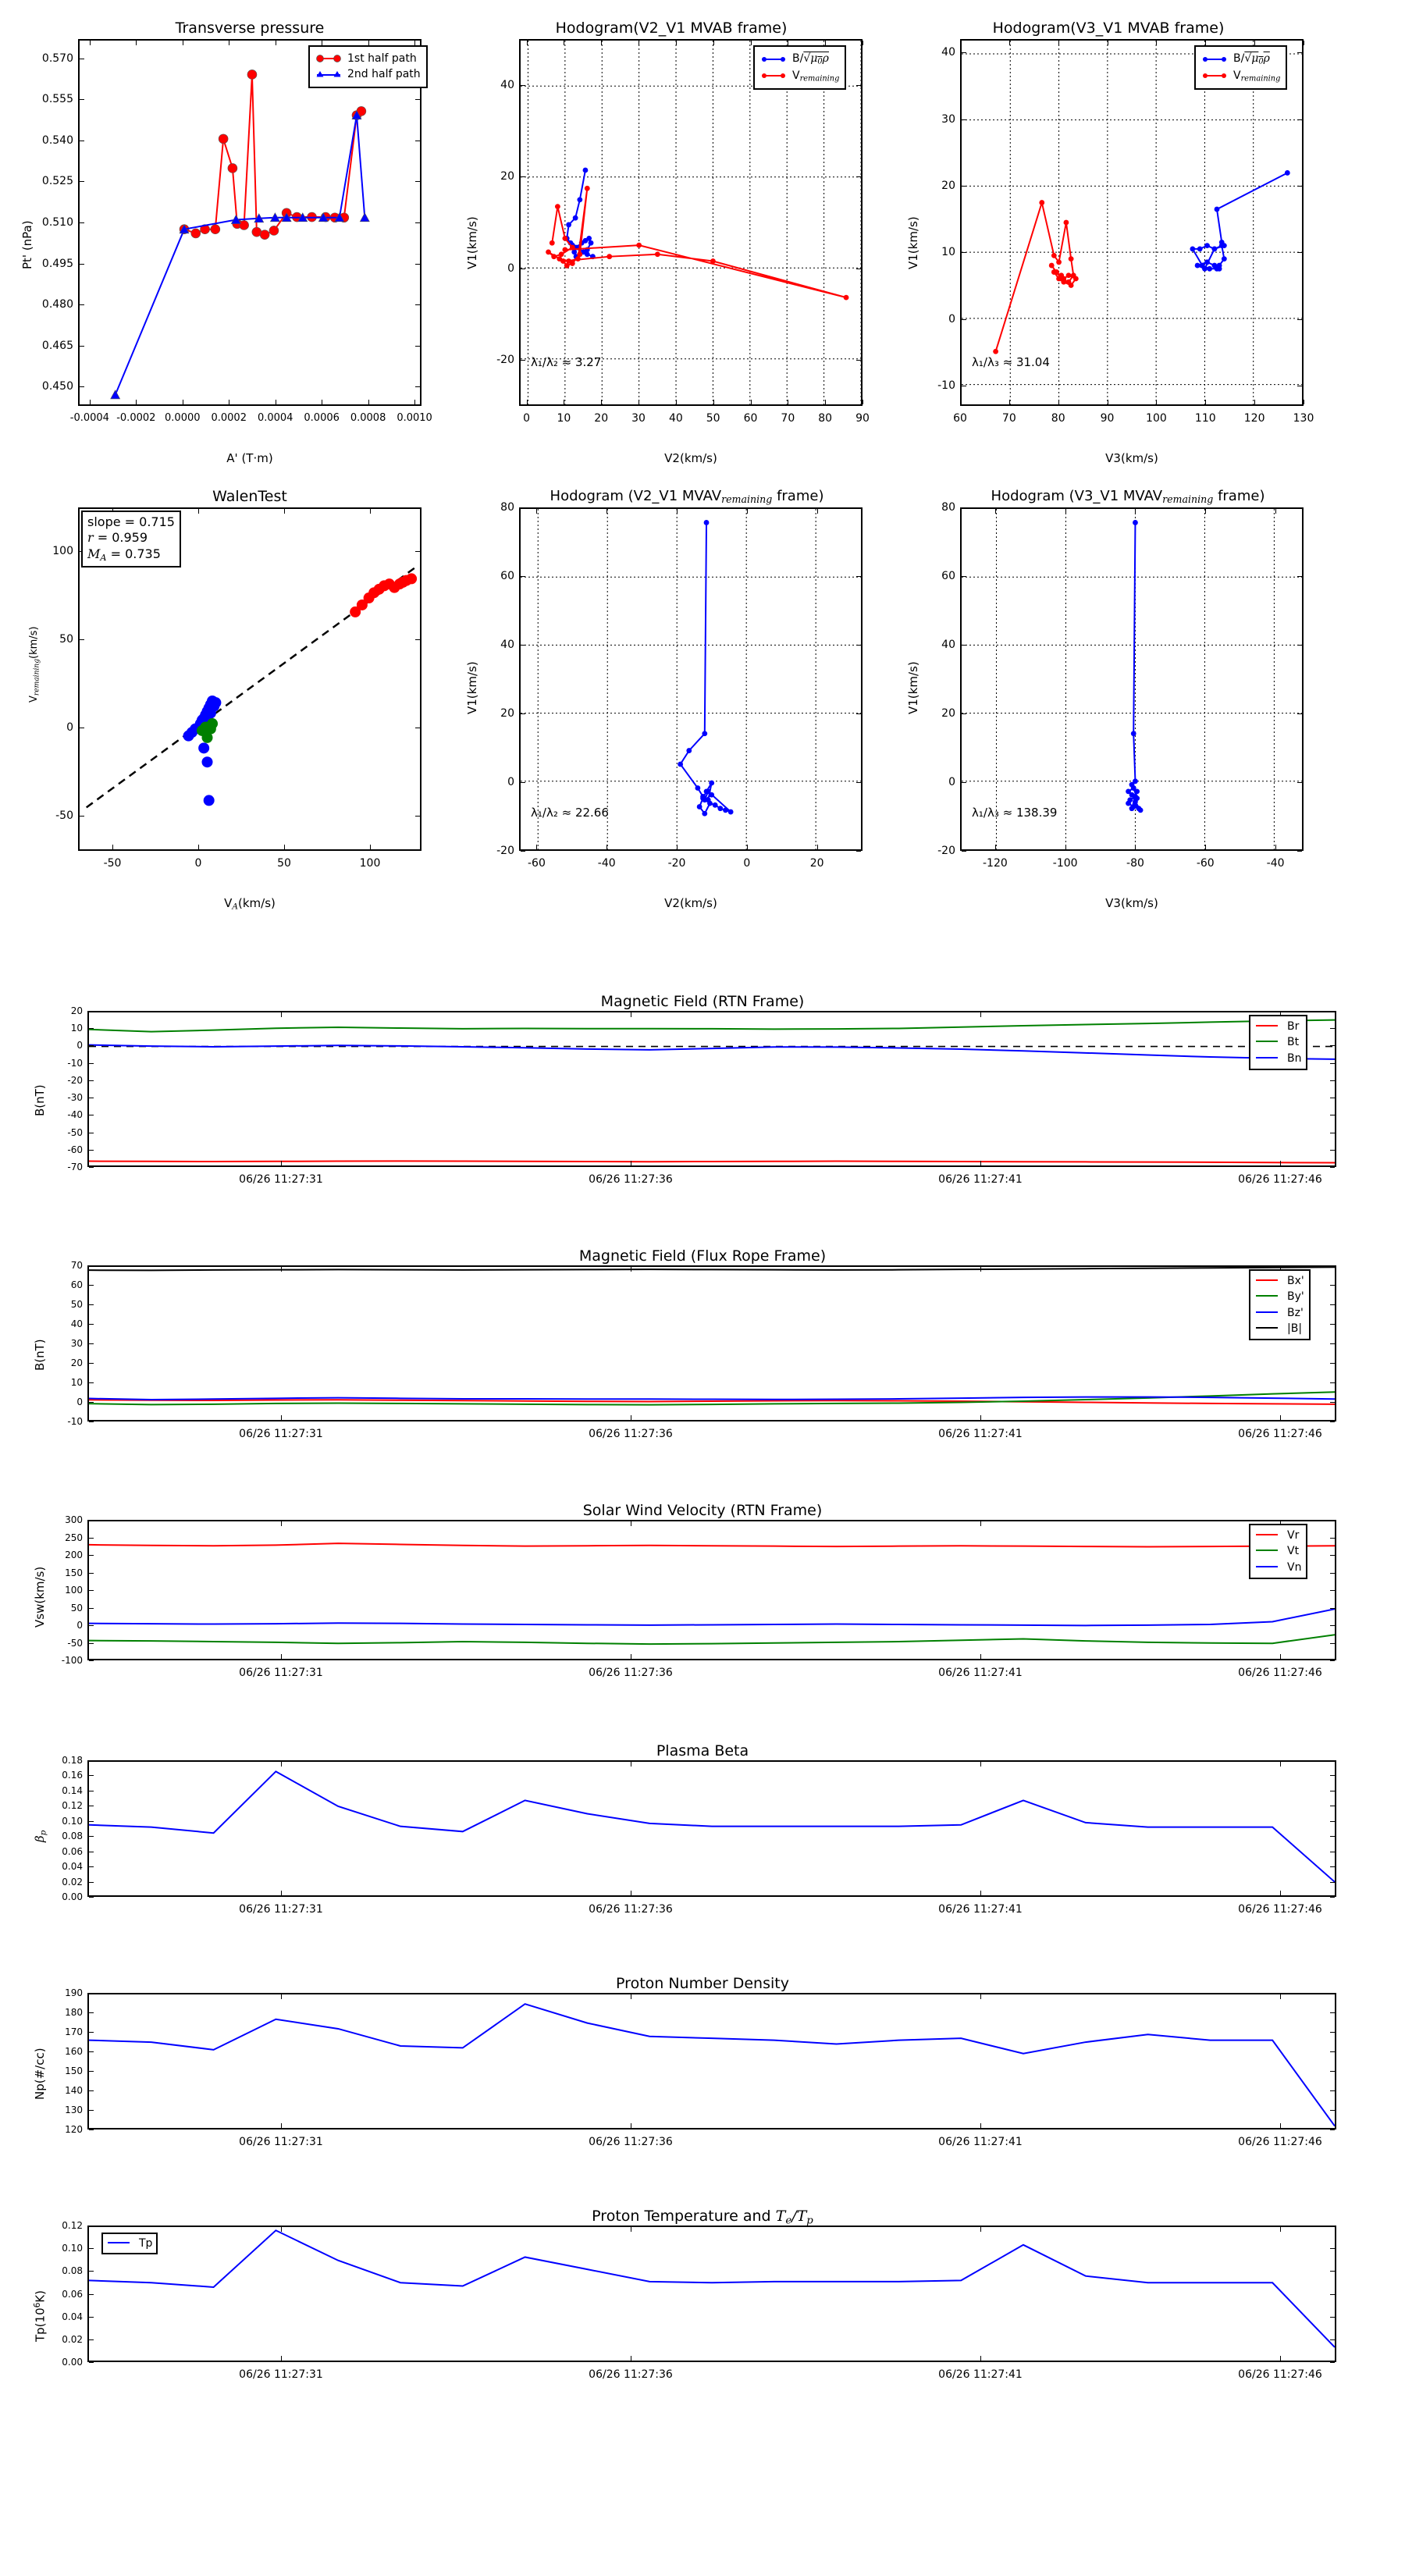  What do you see at coordinates (72, 1867) in the screenshot?
I see `y-tick-label: 0.04` at bounding box center [72, 1867].